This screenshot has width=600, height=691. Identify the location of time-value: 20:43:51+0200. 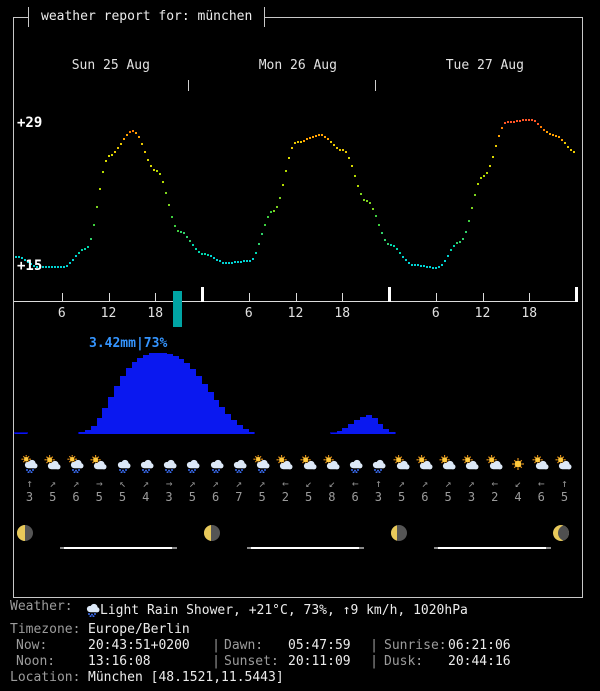
(139, 645).